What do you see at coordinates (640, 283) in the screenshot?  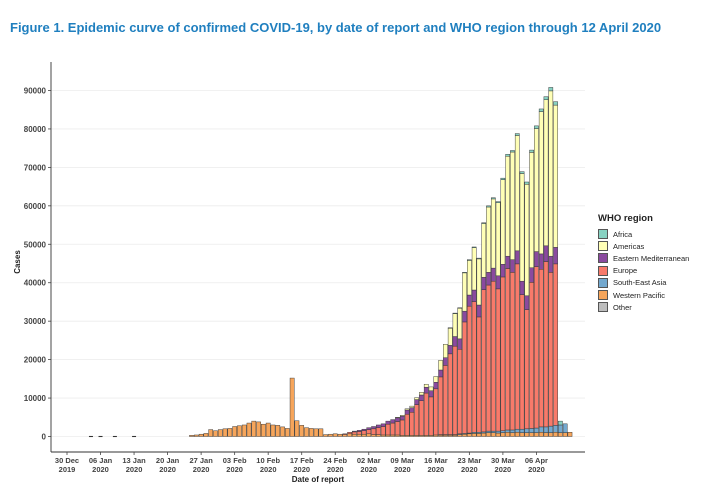 I see `legend-label: South-East Asia` at bounding box center [640, 283].